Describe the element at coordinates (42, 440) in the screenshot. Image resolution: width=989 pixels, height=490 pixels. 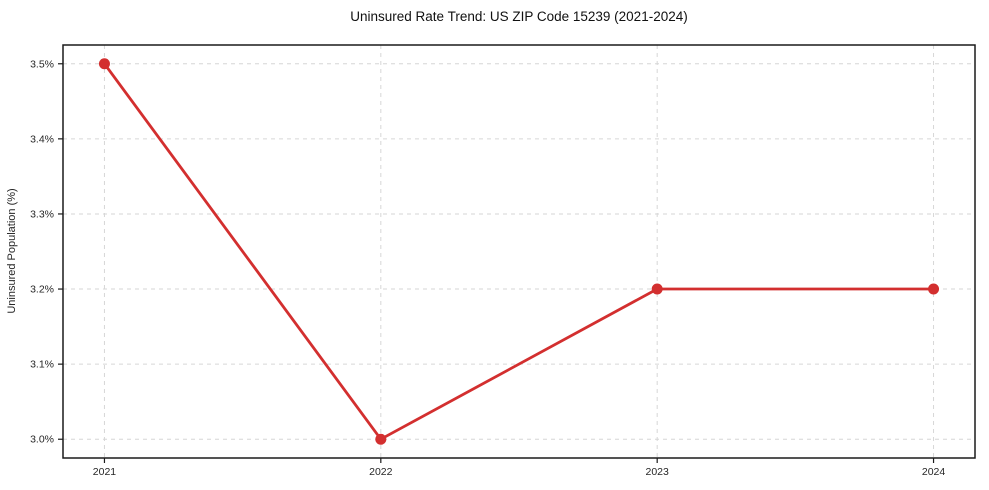
I see `y-tick-label: 3.0%` at that location.